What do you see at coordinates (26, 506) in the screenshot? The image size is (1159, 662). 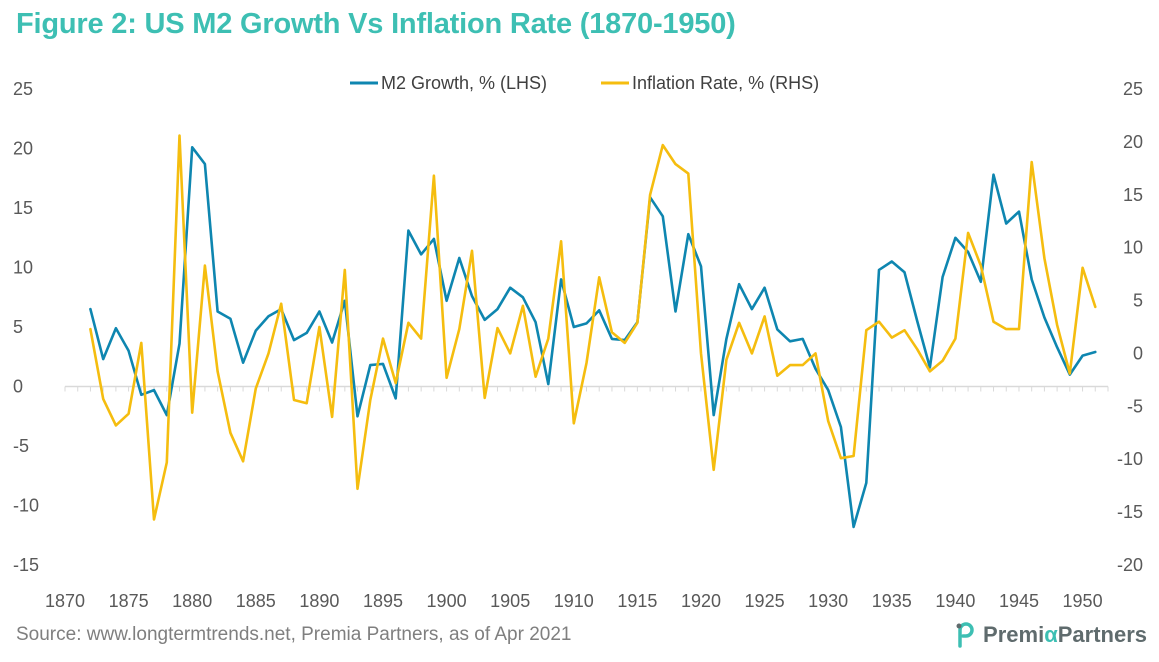 I see `left-y-tick-label: -10` at bounding box center [26, 506].